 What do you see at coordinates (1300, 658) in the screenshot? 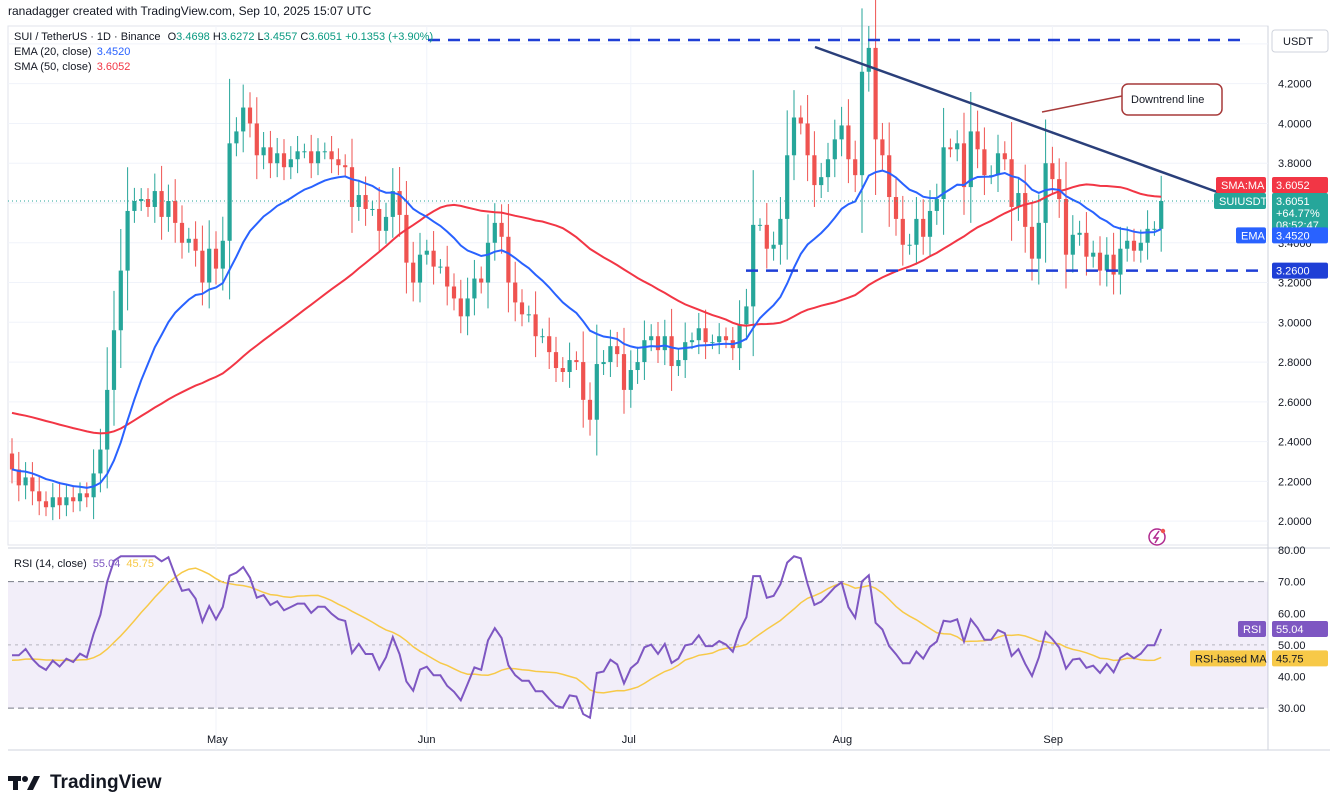
I see `rsi-ma-value-box` at bounding box center [1300, 658].